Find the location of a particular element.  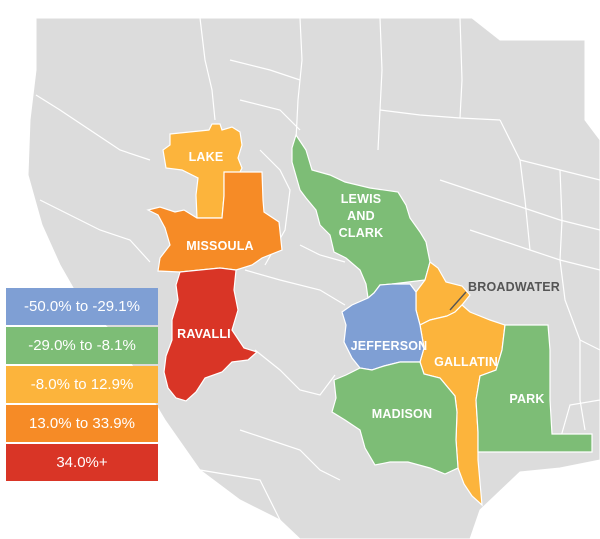

county-park is located at coordinates (534, 388).